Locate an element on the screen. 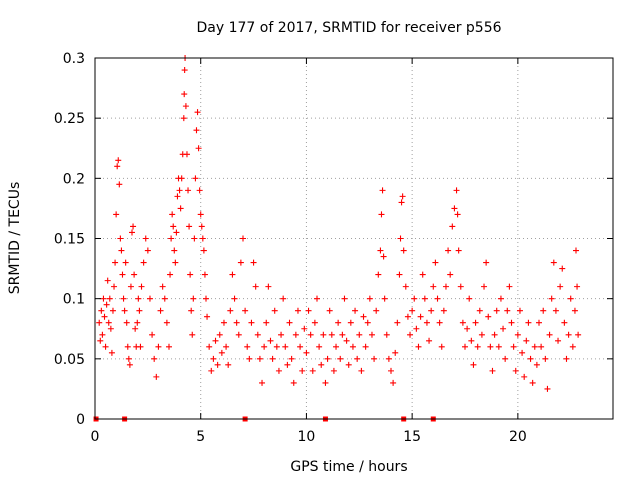 The image size is (640, 480). y-tick-label: 0.25 is located at coordinates (69, 119).